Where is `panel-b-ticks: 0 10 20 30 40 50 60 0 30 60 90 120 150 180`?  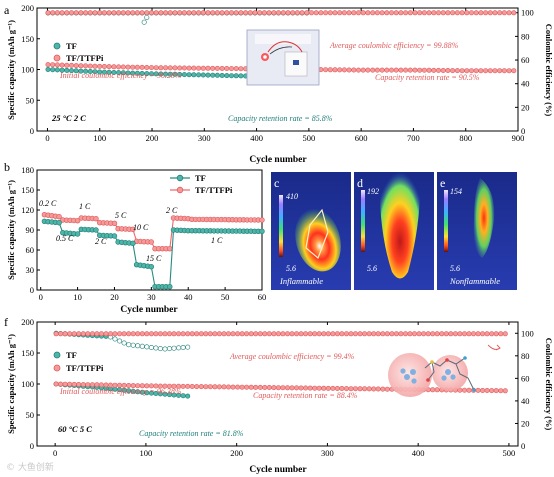 panel-b-ticks: 0 10 20 30 40 50 60 0 30 60 90 120 150 180 is located at coordinates (143, 233).